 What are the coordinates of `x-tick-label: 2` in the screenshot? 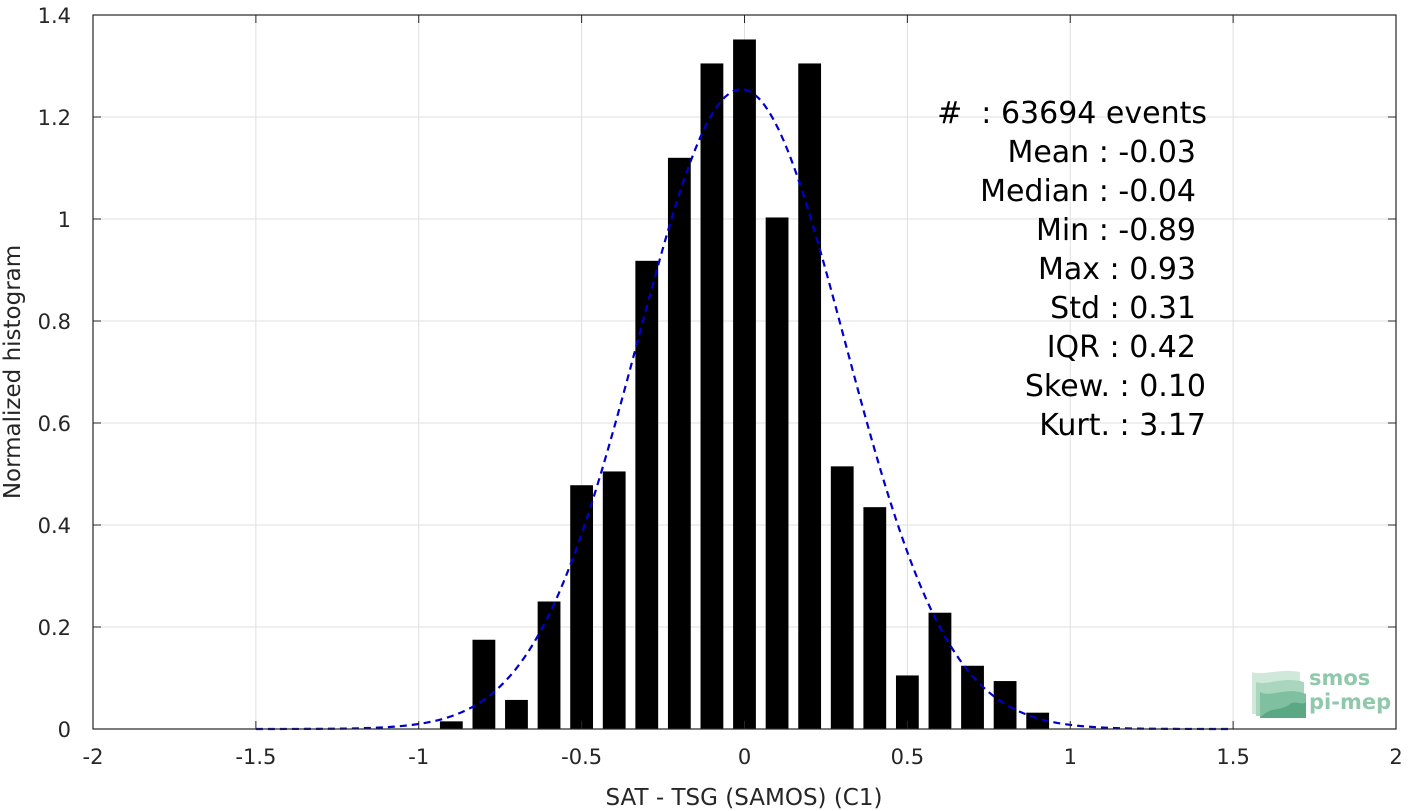 It's located at (1395, 757).